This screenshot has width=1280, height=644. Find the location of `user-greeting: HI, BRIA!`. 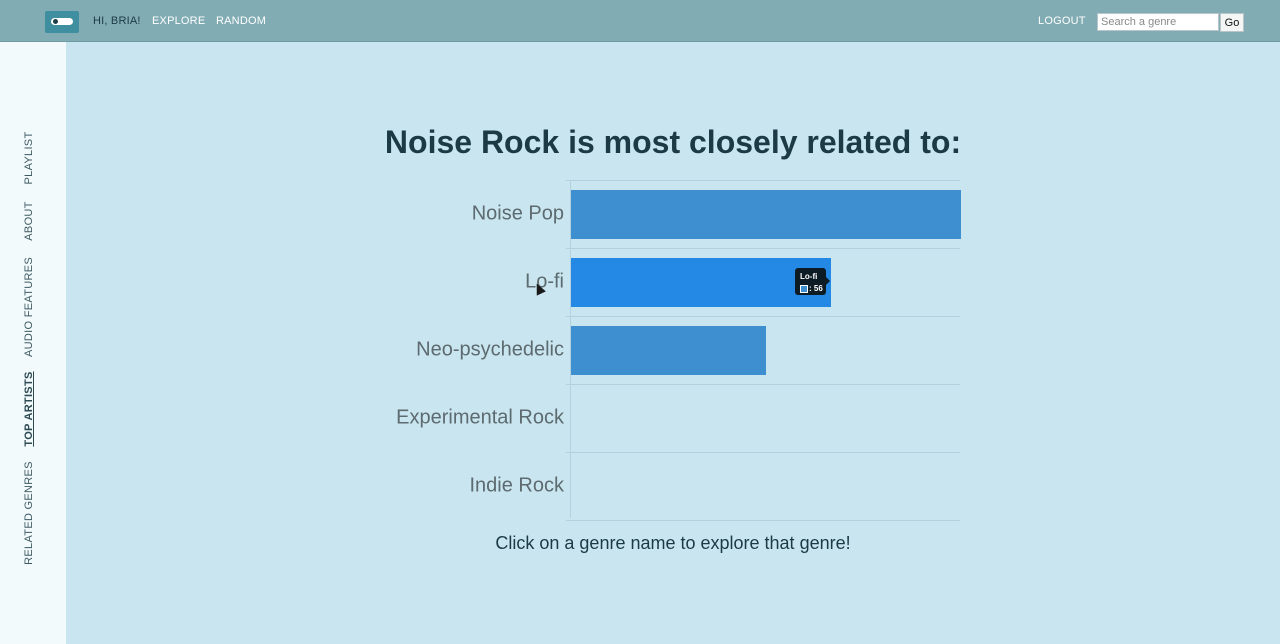

user-greeting: HI, BRIA! is located at coordinates (117, 21).